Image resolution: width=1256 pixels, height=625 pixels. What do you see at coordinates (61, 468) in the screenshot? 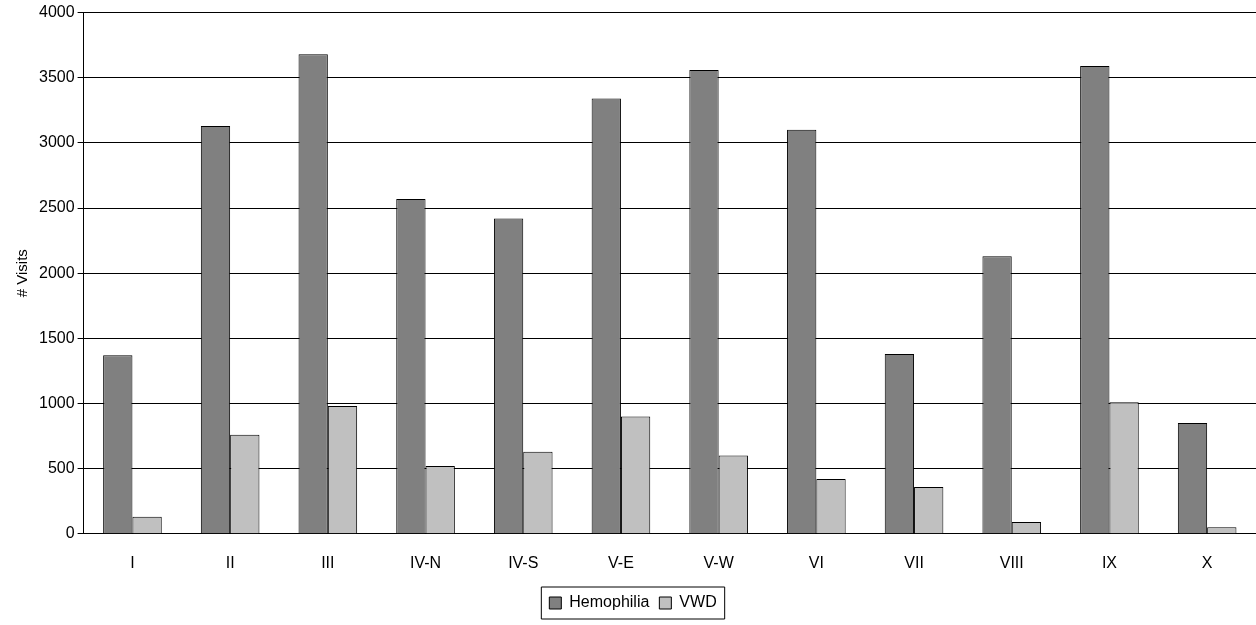
I see `y-tick-label: 500` at bounding box center [61, 468].